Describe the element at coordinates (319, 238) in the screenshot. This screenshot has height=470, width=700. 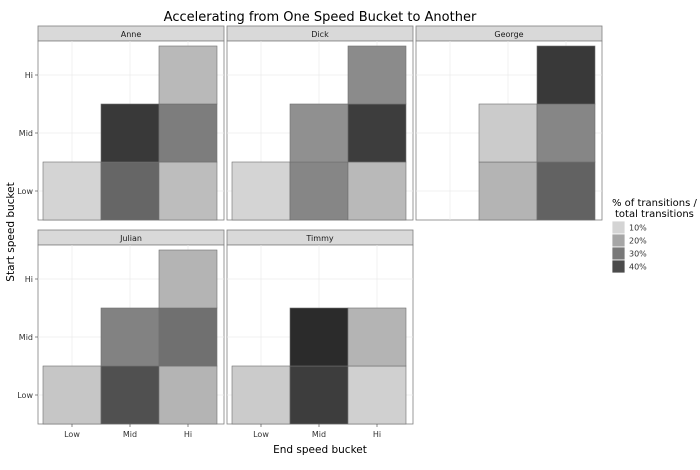
I see `facet-strip-label: Timmy` at that location.